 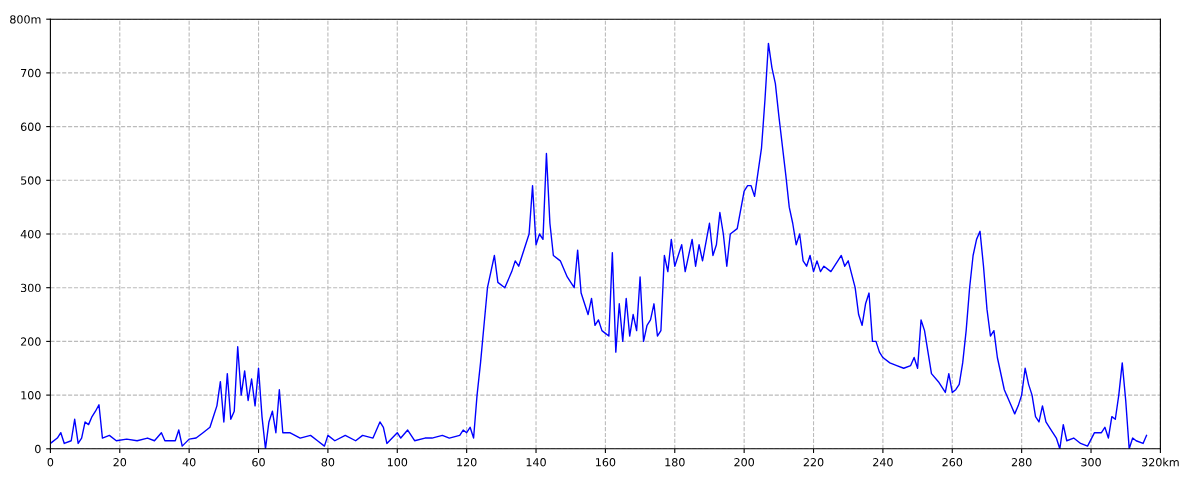 I want to click on x-tick-label: 100, so click(x=397, y=462).